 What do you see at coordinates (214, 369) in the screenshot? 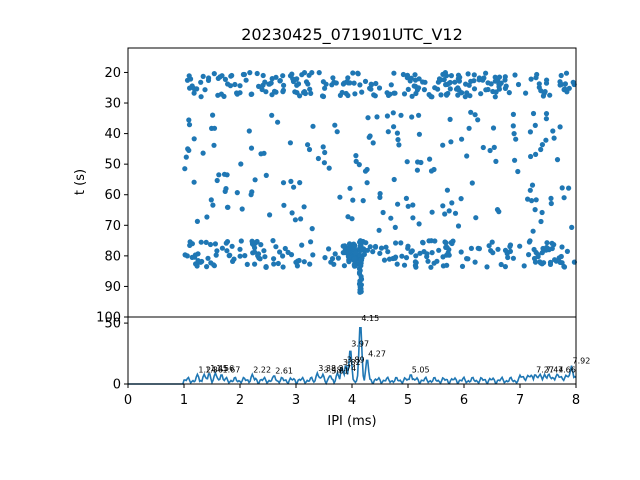
I see `peak-label: 1.36` at bounding box center [214, 369].